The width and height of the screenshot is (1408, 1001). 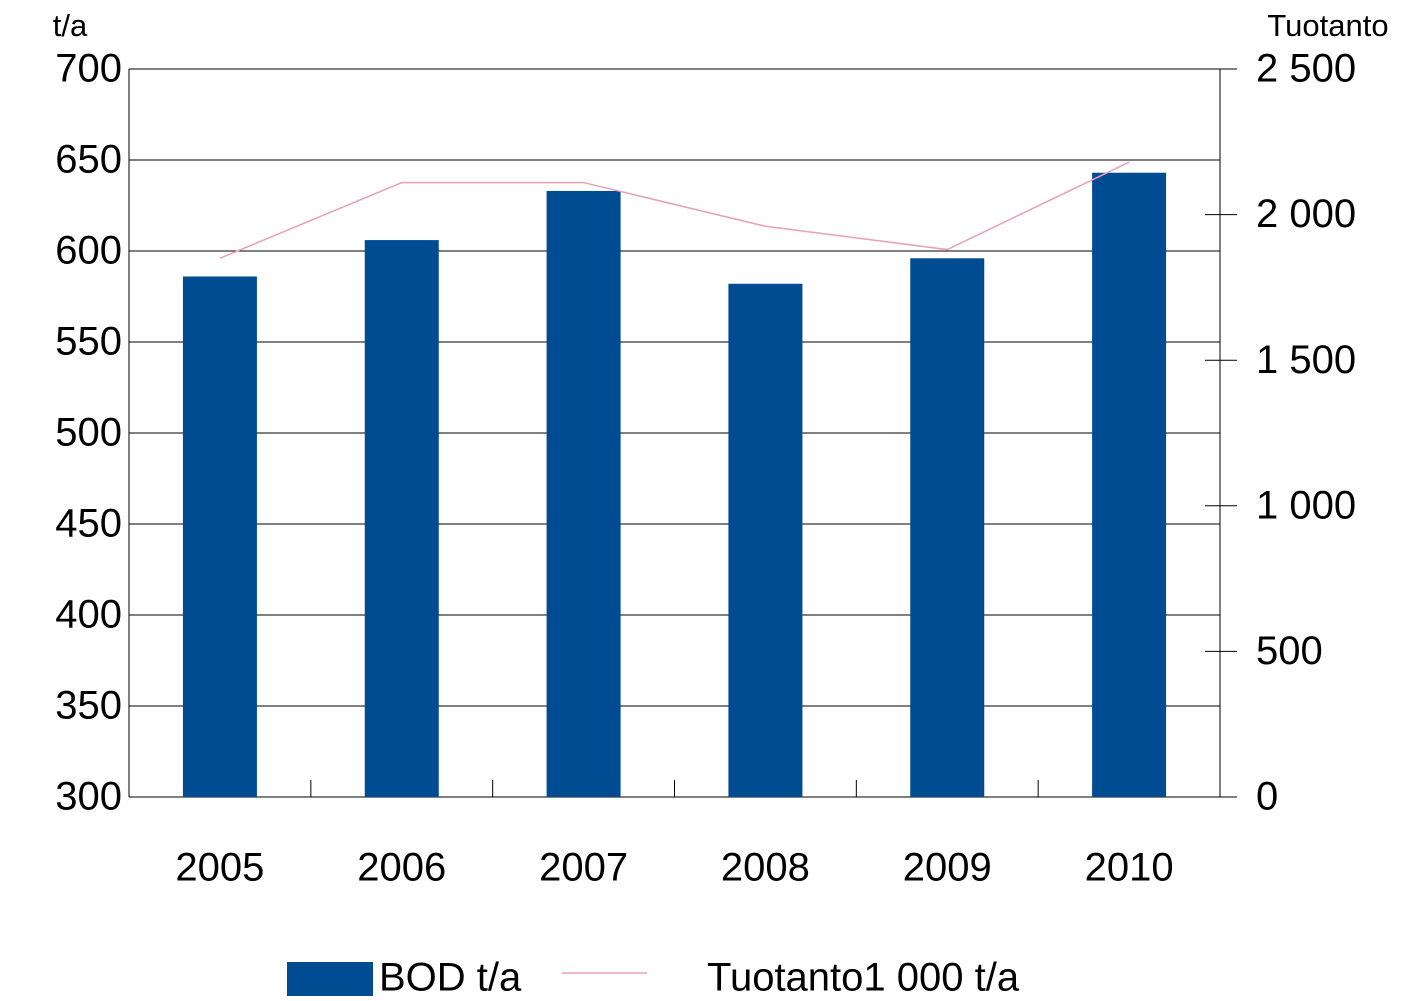 What do you see at coordinates (1267, 797) in the screenshot?
I see `y2-tick-label: 0` at bounding box center [1267, 797].